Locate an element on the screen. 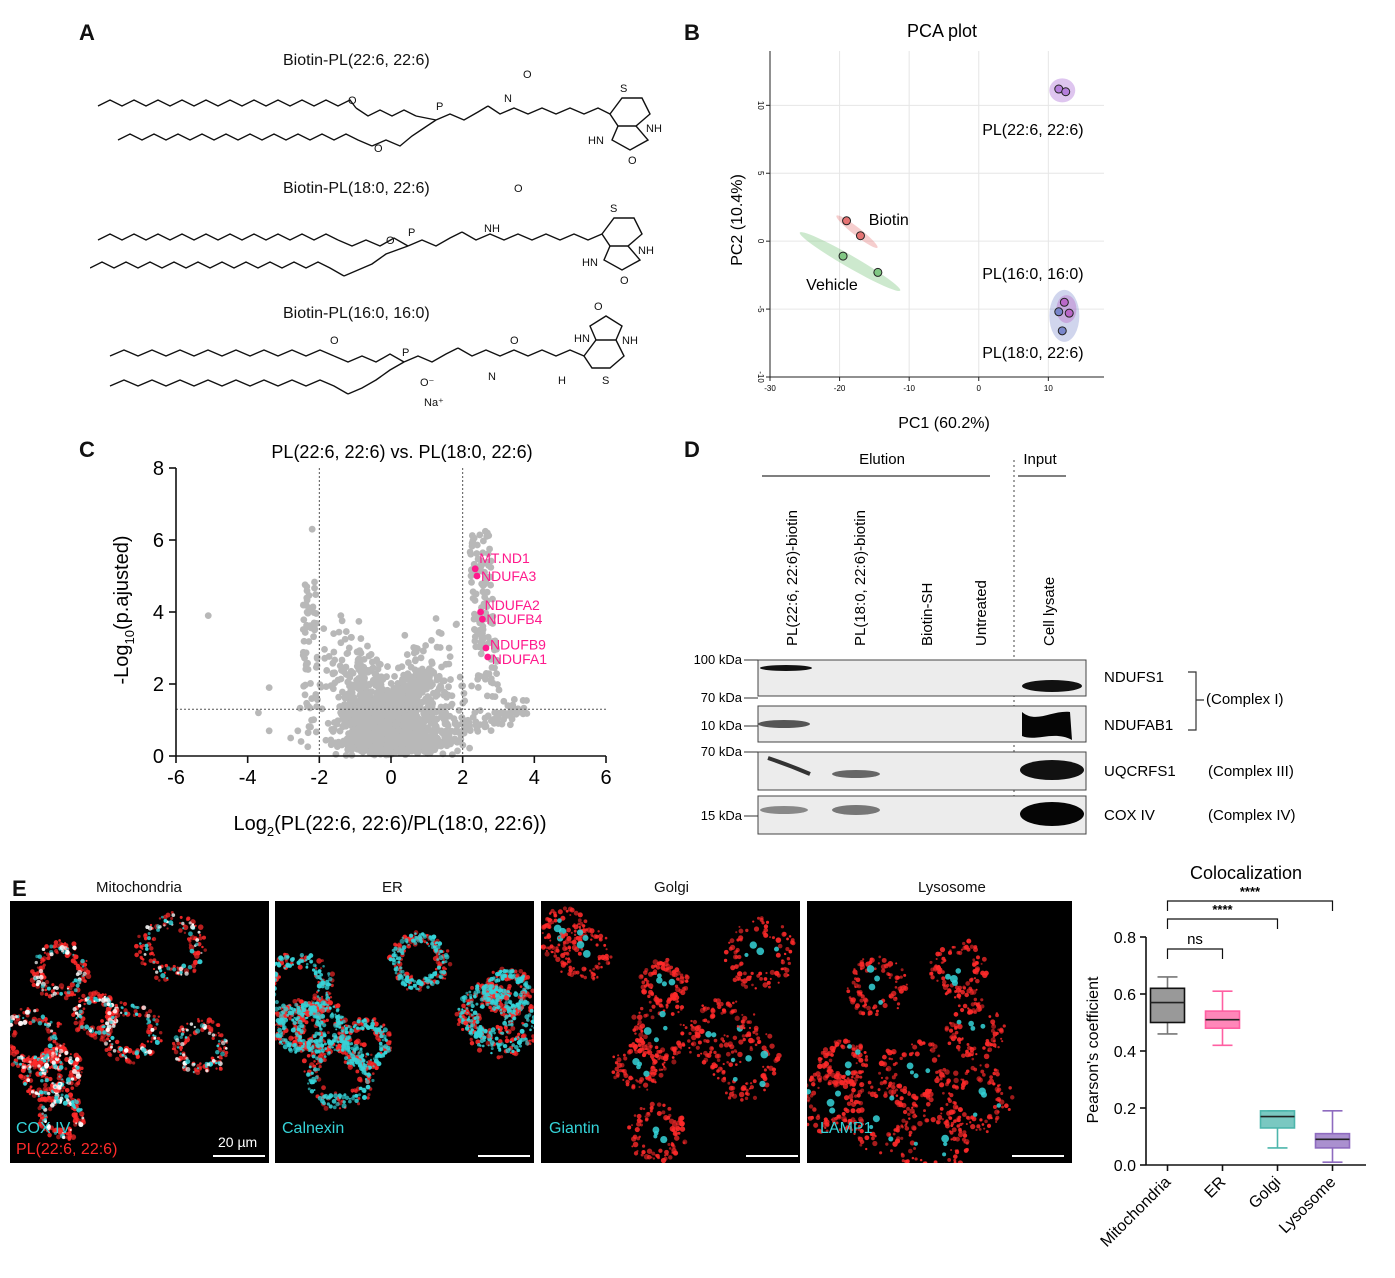 This screenshot has width=1395, height=1278. significance-label: **** is located at coordinates (1250, 891).